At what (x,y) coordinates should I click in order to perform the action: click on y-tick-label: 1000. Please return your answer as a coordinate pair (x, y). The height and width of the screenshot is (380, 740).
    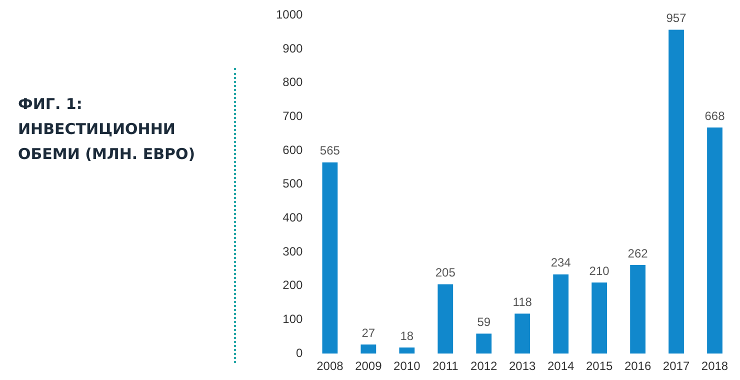
    Looking at the image, I should click on (290, 15).